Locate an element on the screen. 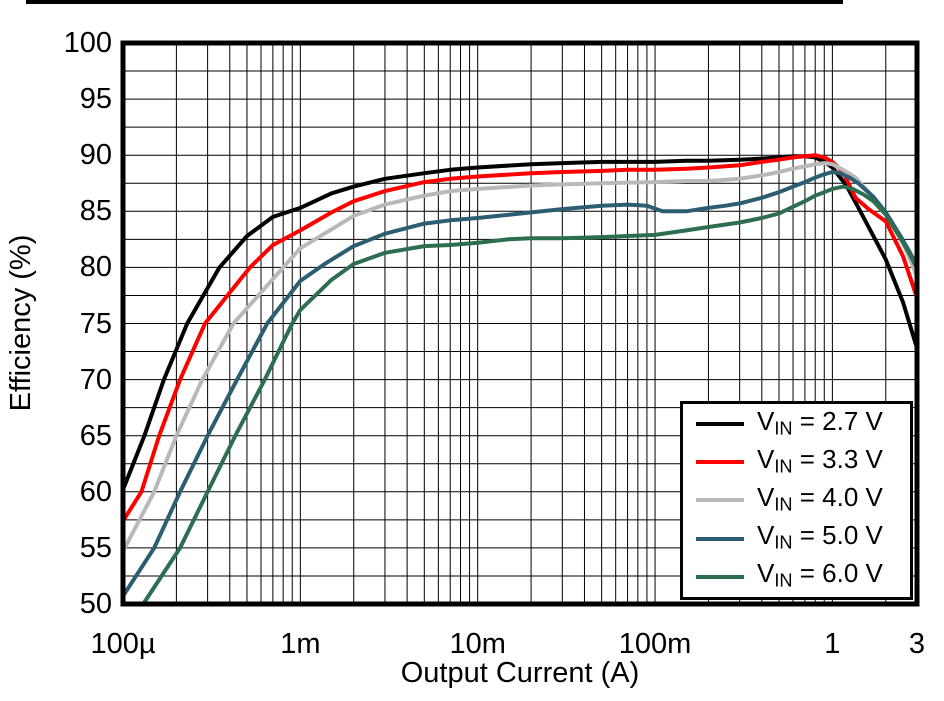 The width and height of the screenshot is (944, 701). y-tick-label: 50 is located at coordinates (95, 604).